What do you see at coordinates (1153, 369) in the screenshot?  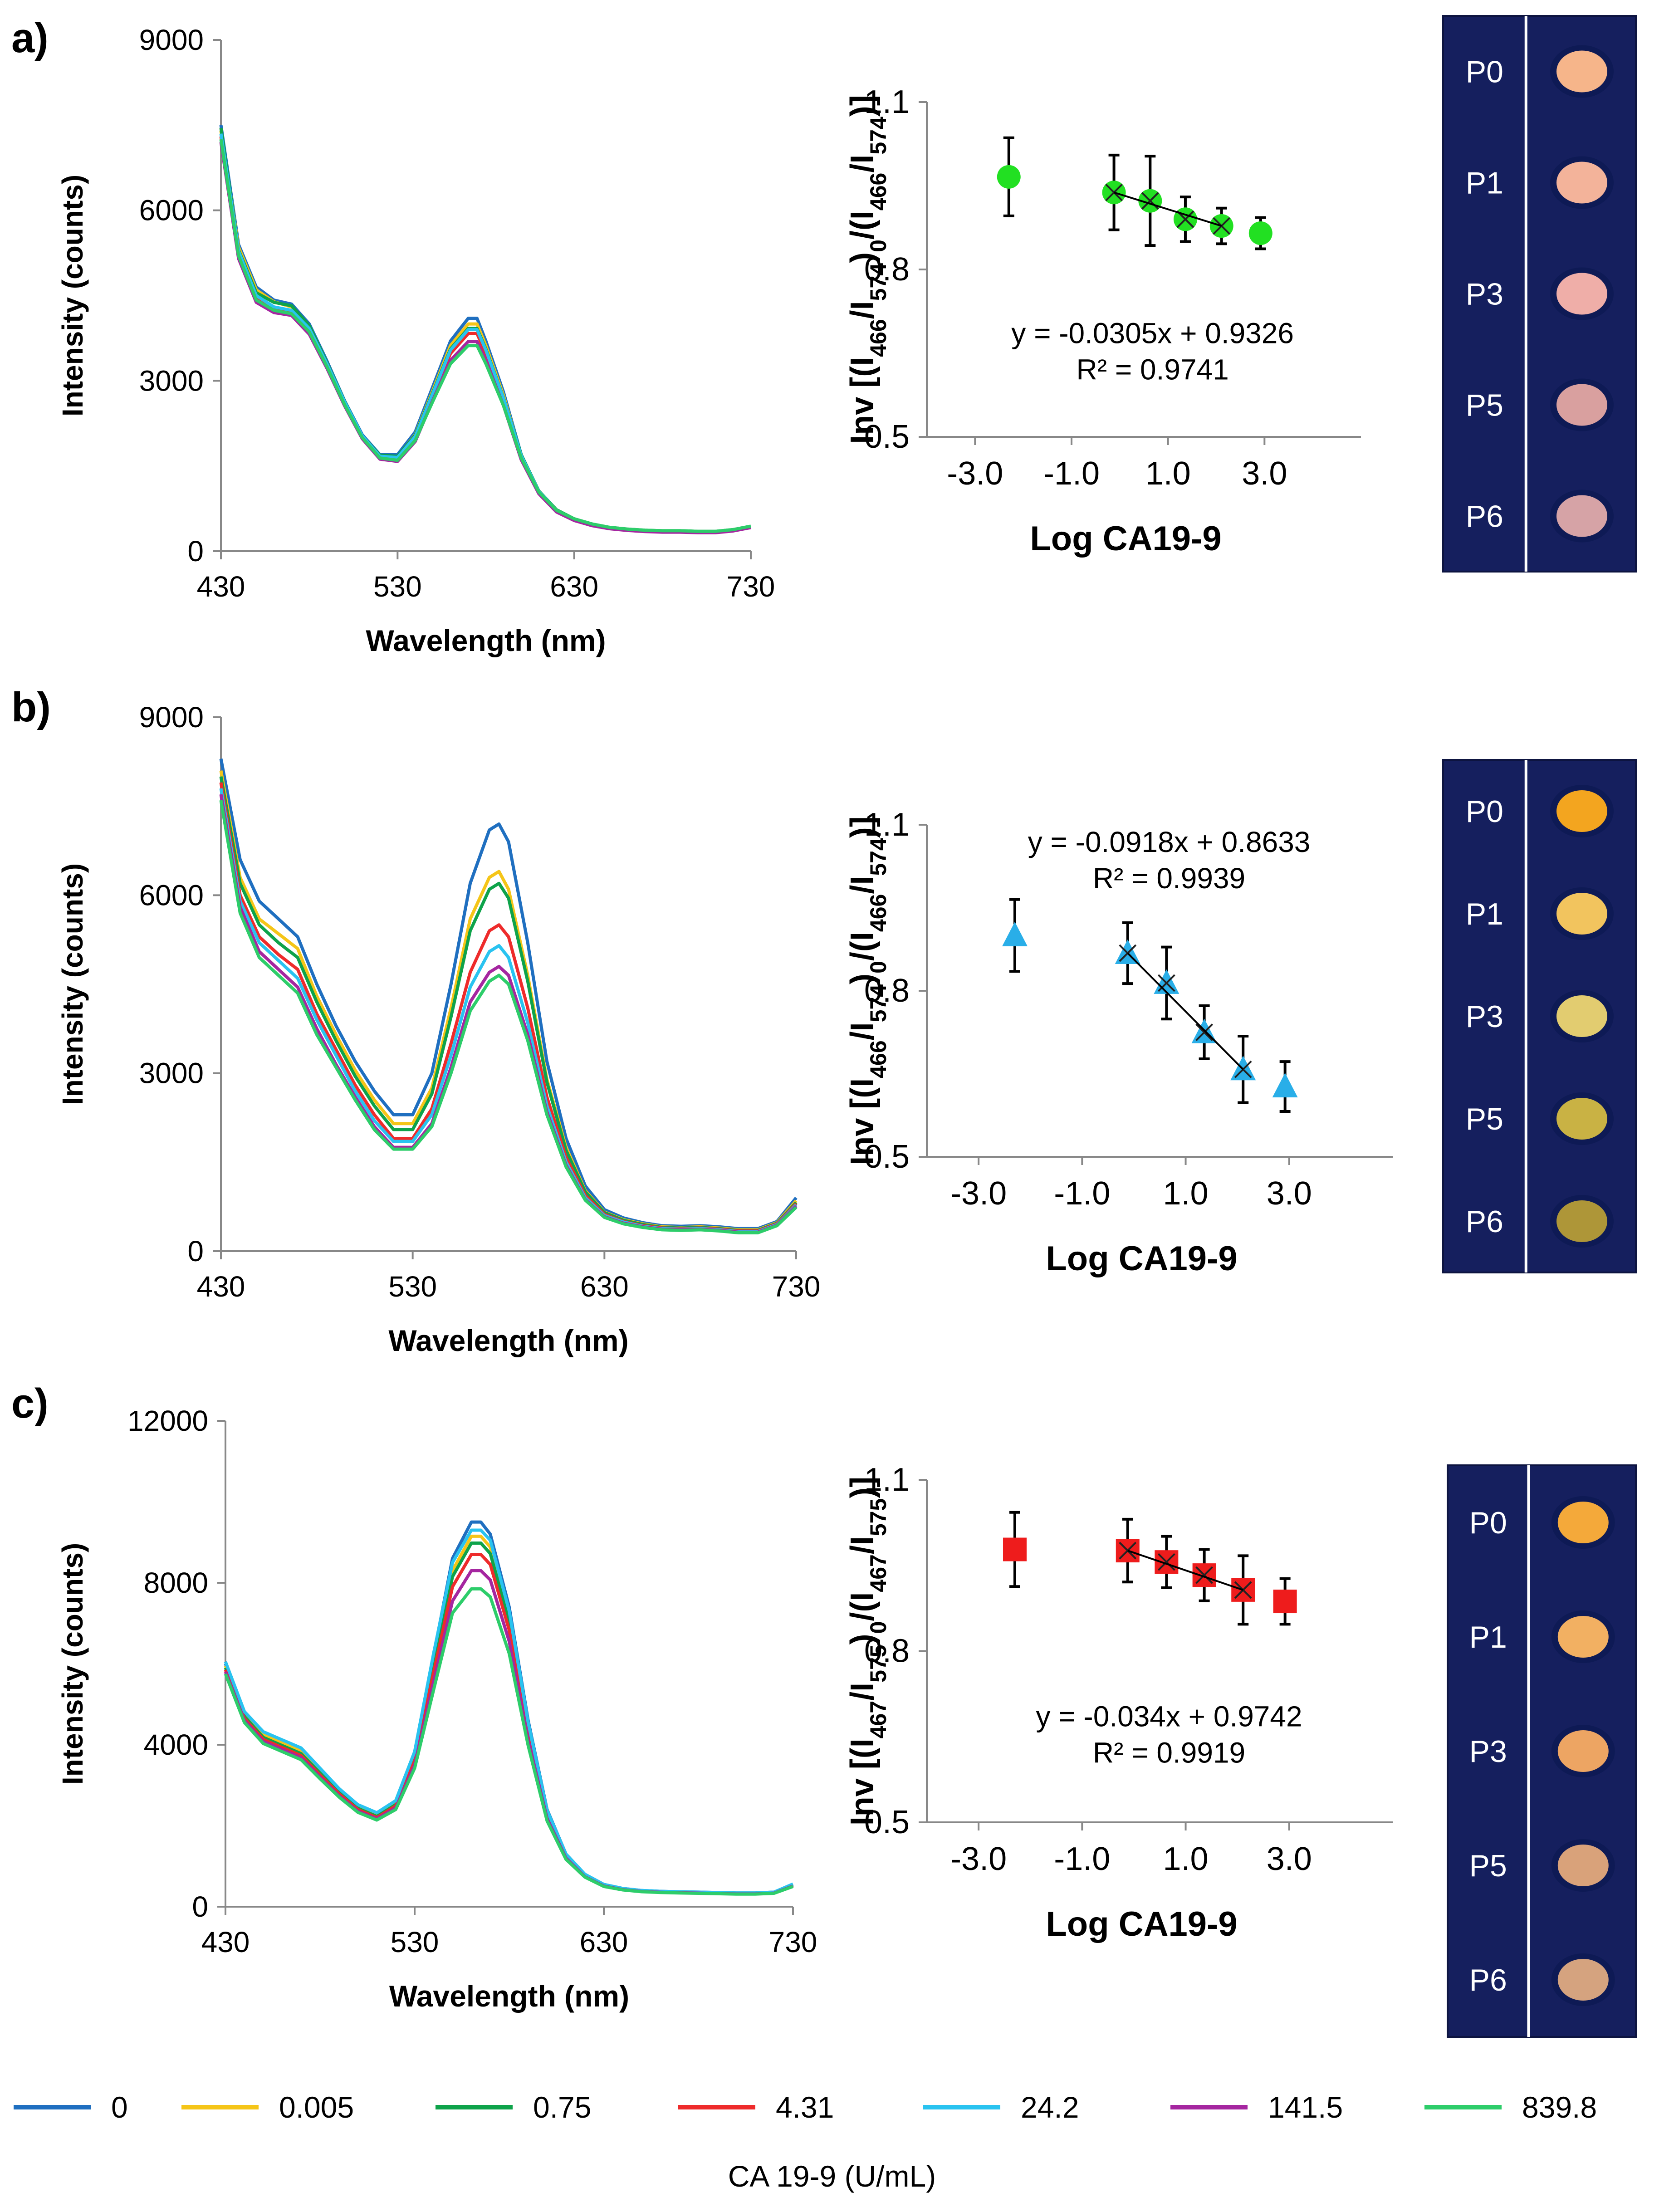 I see `fit-r-squared: R² = 0.9741` at bounding box center [1153, 369].